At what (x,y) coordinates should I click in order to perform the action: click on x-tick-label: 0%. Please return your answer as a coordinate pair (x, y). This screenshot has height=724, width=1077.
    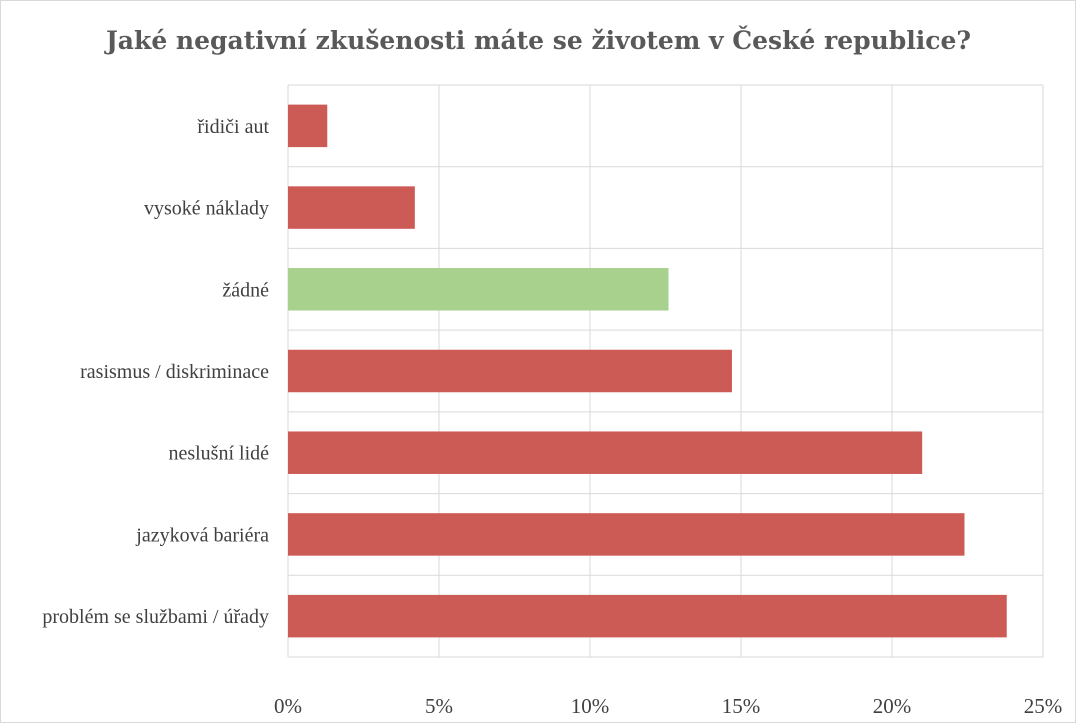
    Looking at the image, I should click on (288, 706).